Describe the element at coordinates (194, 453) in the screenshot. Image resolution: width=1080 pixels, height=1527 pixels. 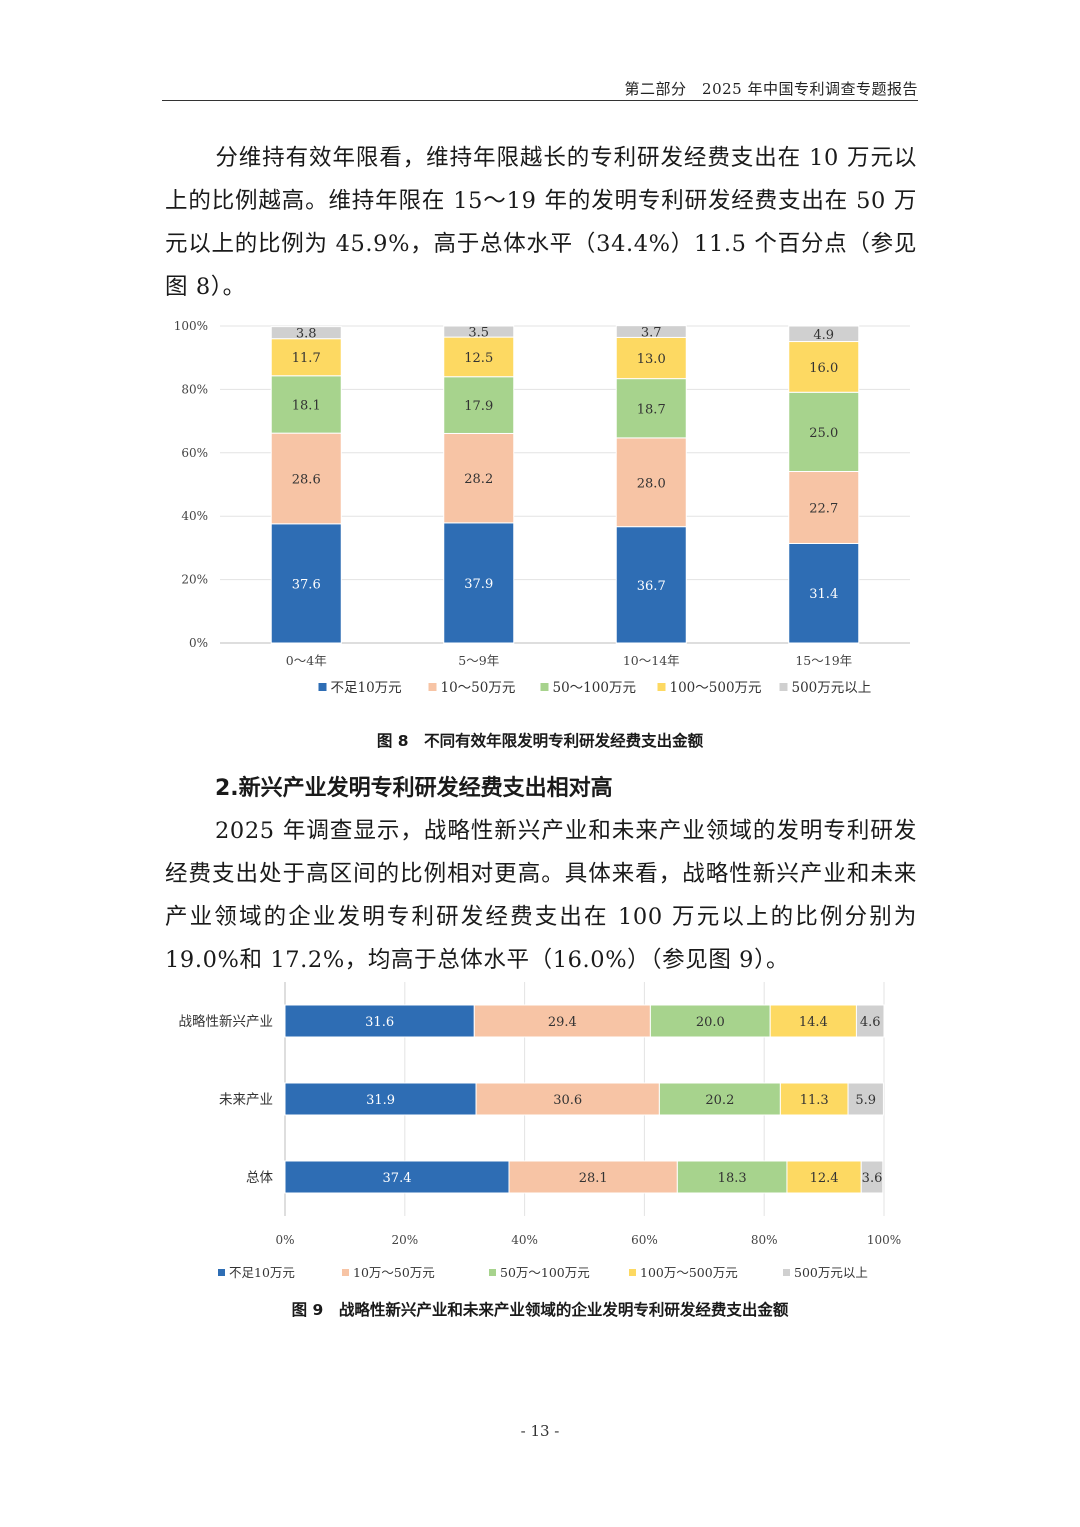
I see `y-tick-label: 60%` at that location.